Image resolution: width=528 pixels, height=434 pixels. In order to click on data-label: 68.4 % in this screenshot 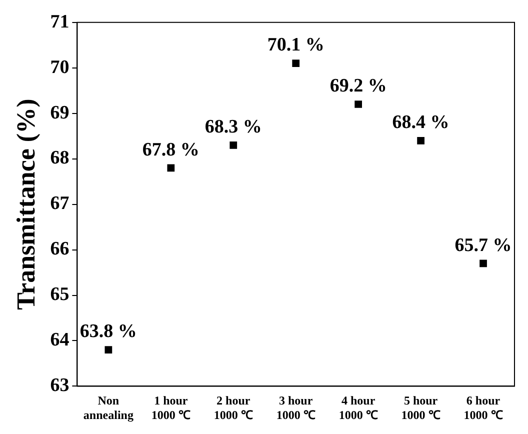, I will do `click(421, 123)`.